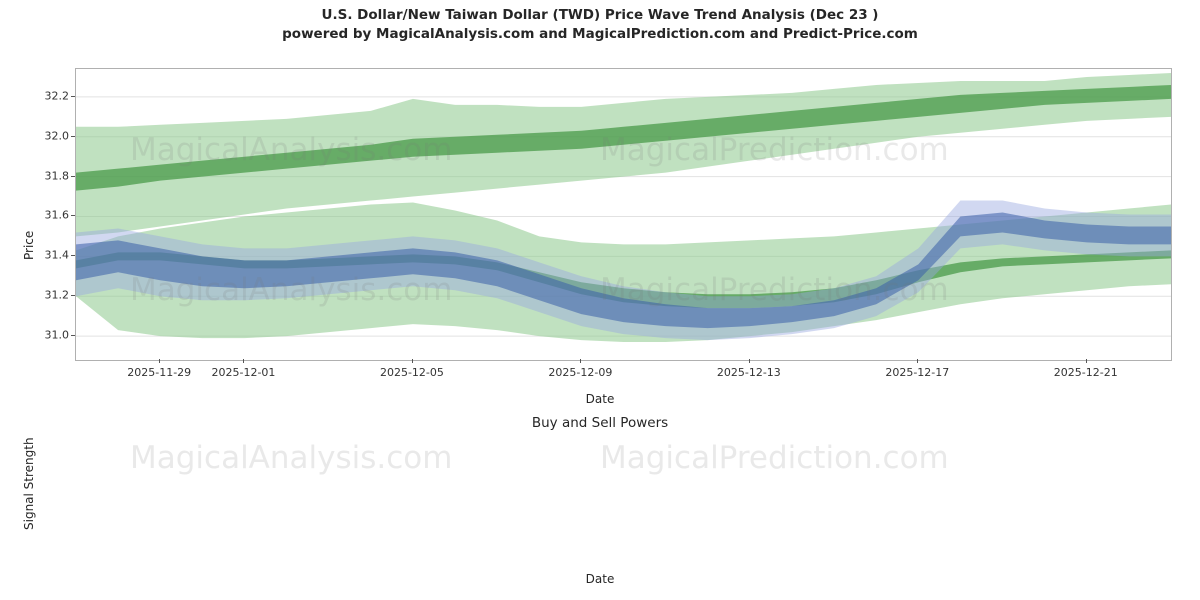 The width and height of the screenshot is (1200, 600). What do you see at coordinates (159, 372) in the screenshot?
I see `upper-x-tick-label: 2025-11-29` at bounding box center [159, 372].